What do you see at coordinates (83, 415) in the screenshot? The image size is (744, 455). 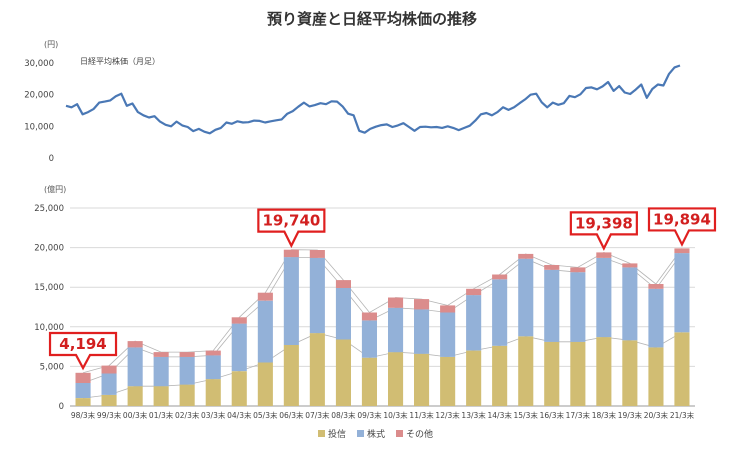 I see `bar-x-tick-label: 98/3末` at bounding box center [83, 415].